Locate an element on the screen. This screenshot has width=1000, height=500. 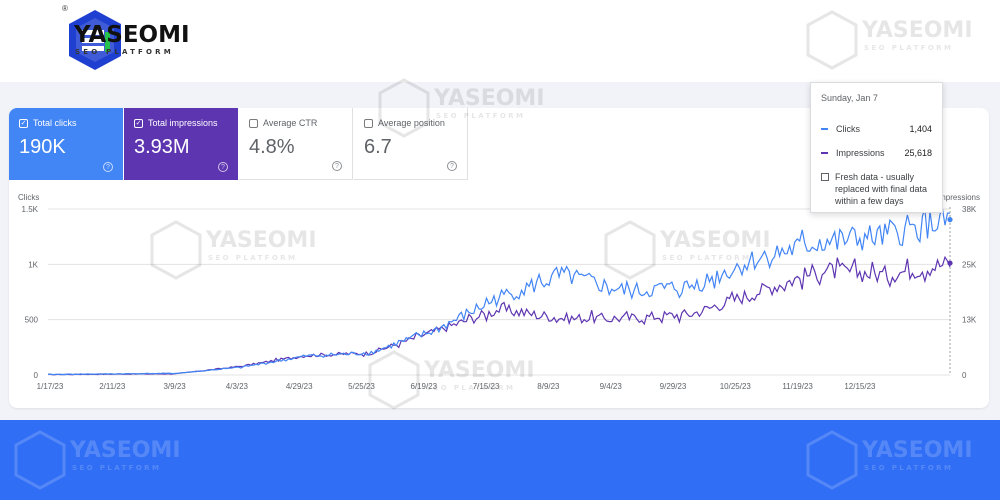
metric-total-impressions: ✓ Total impressions 3.93M ? is located at coordinates (181, 144).